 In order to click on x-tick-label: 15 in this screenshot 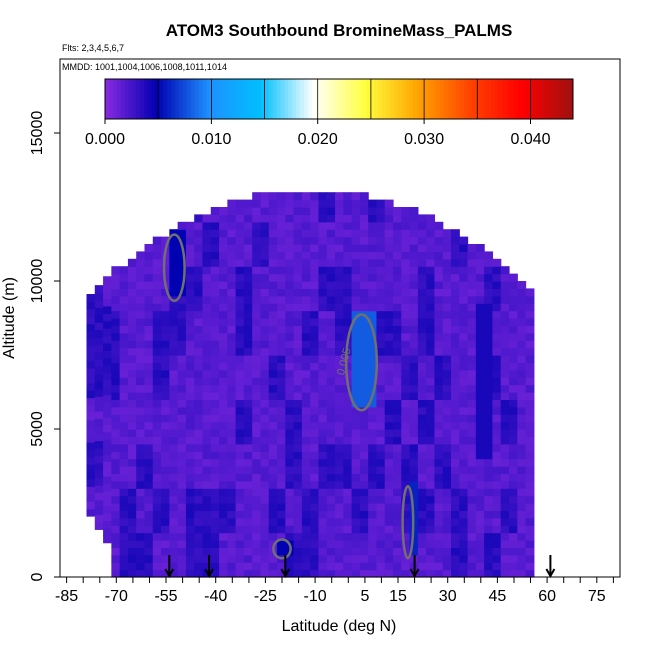, I will do `click(398, 596)`.